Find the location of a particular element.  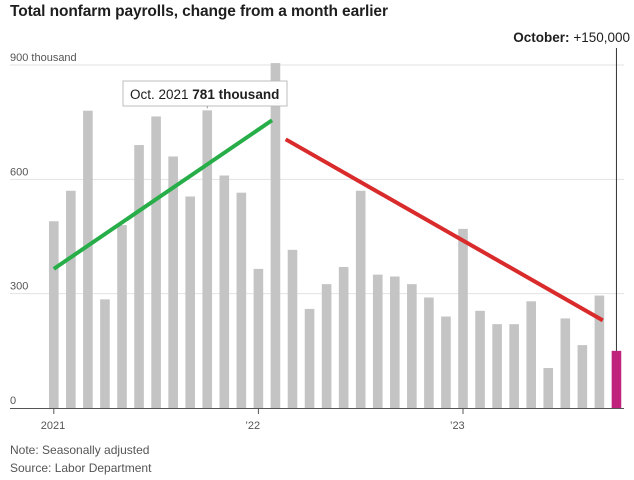

latest-month: October: is located at coordinates (541, 37).